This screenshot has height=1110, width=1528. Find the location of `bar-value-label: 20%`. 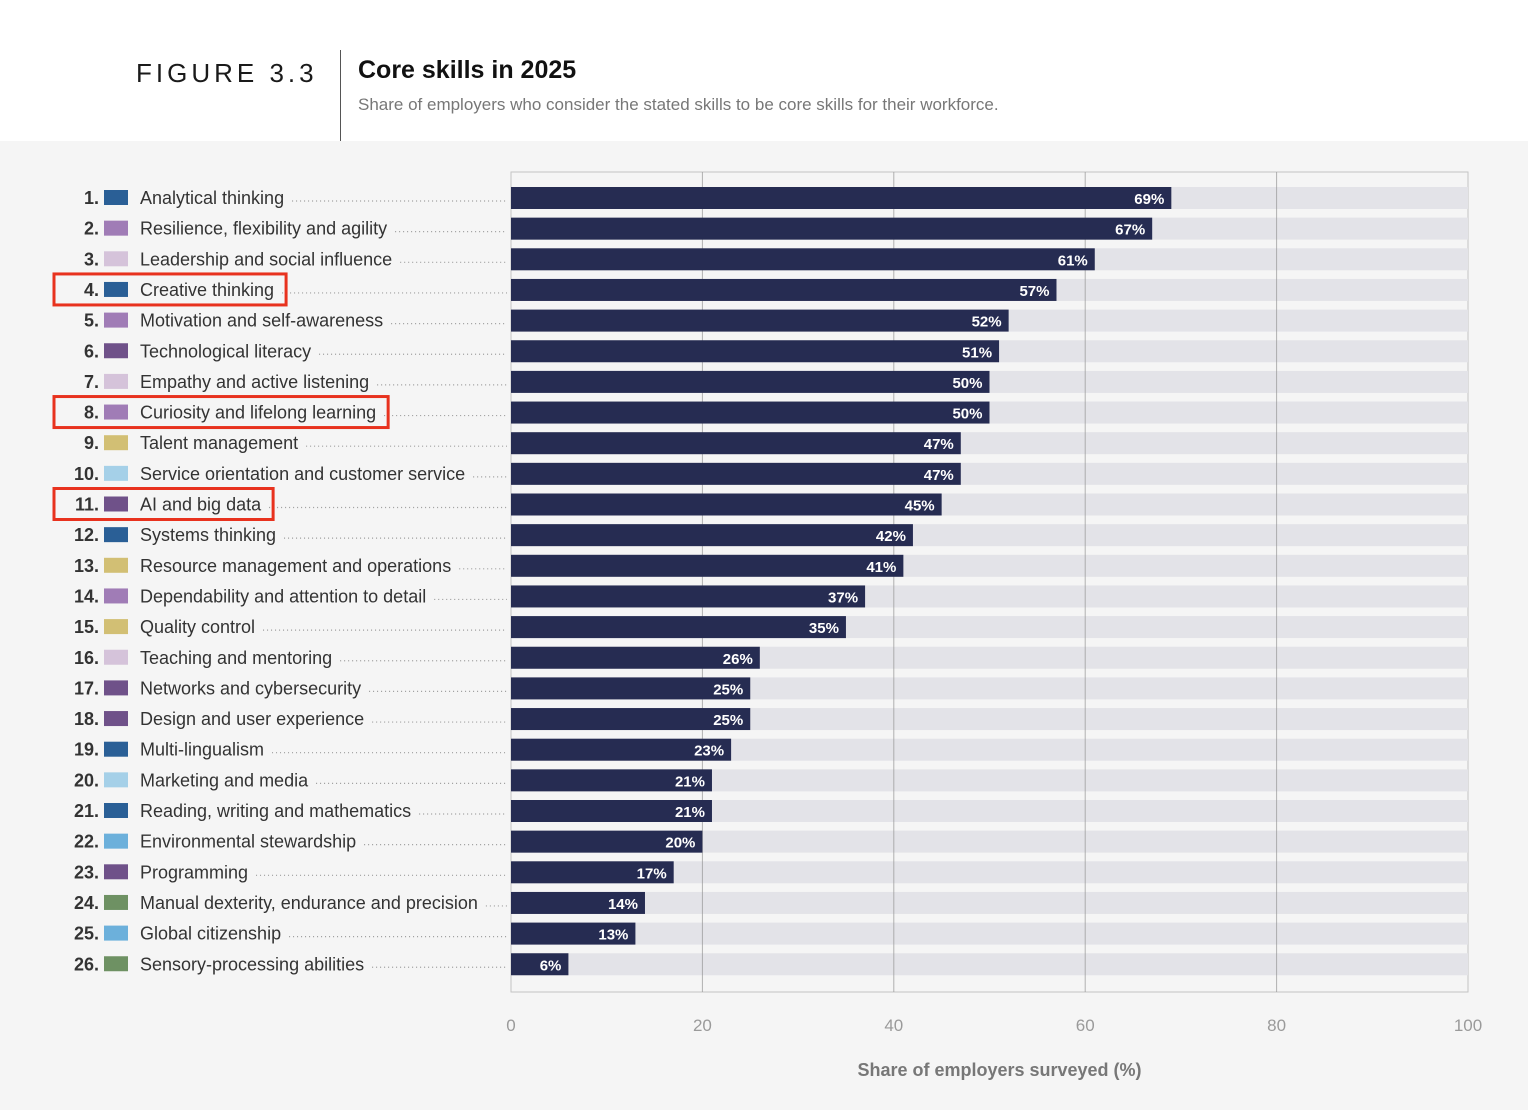

bar-value-label: 20% is located at coordinates (680, 843).